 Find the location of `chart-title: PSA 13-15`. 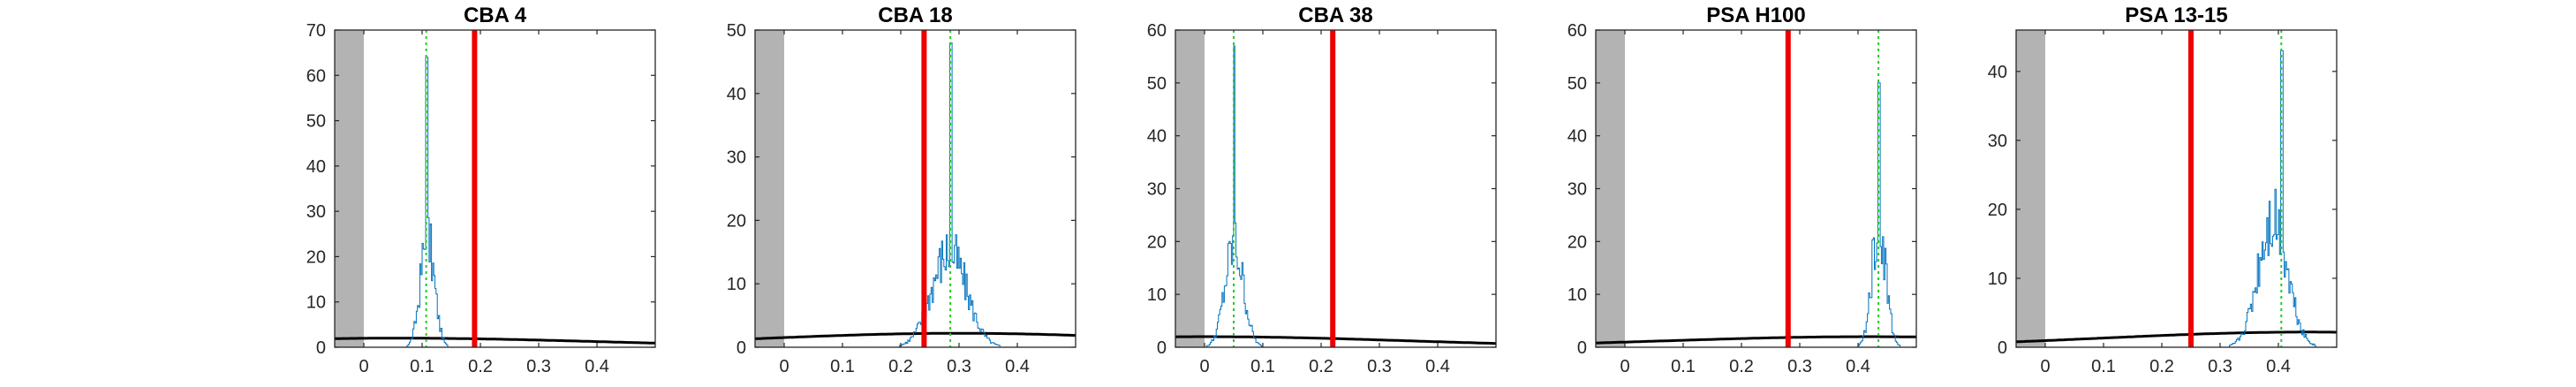

chart-title: PSA 13-15 is located at coordinates (2176, 15).